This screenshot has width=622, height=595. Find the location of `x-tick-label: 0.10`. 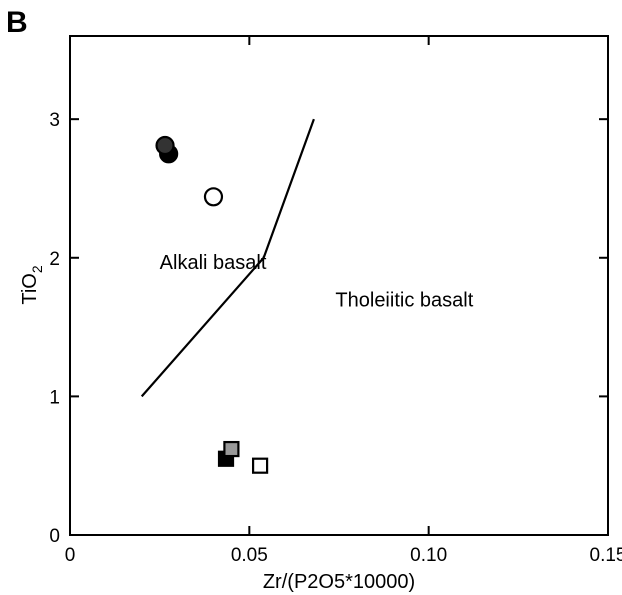

x-tick-label: 0.10 is located at coordinates (428, 555).